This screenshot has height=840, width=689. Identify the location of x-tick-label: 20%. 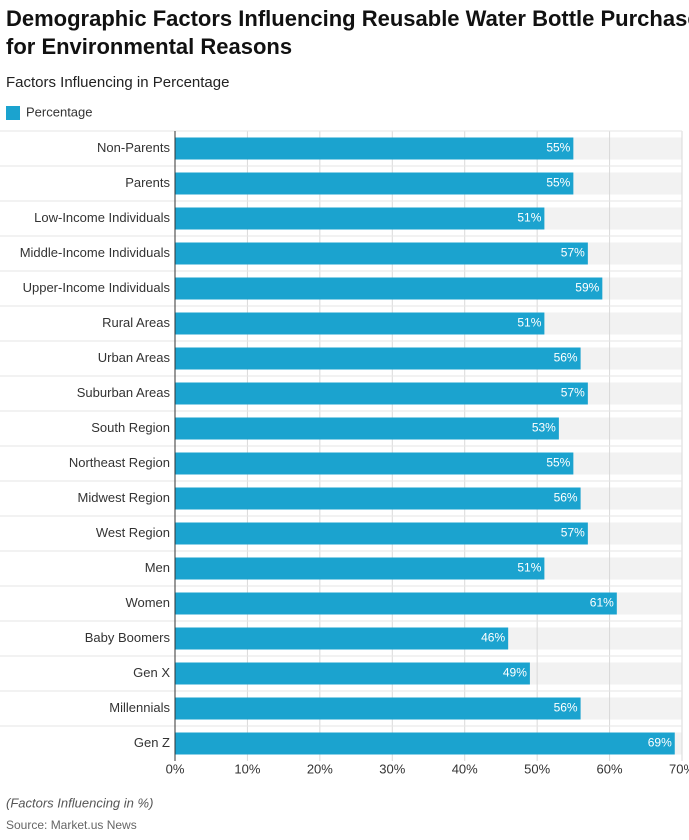
(320, 768).